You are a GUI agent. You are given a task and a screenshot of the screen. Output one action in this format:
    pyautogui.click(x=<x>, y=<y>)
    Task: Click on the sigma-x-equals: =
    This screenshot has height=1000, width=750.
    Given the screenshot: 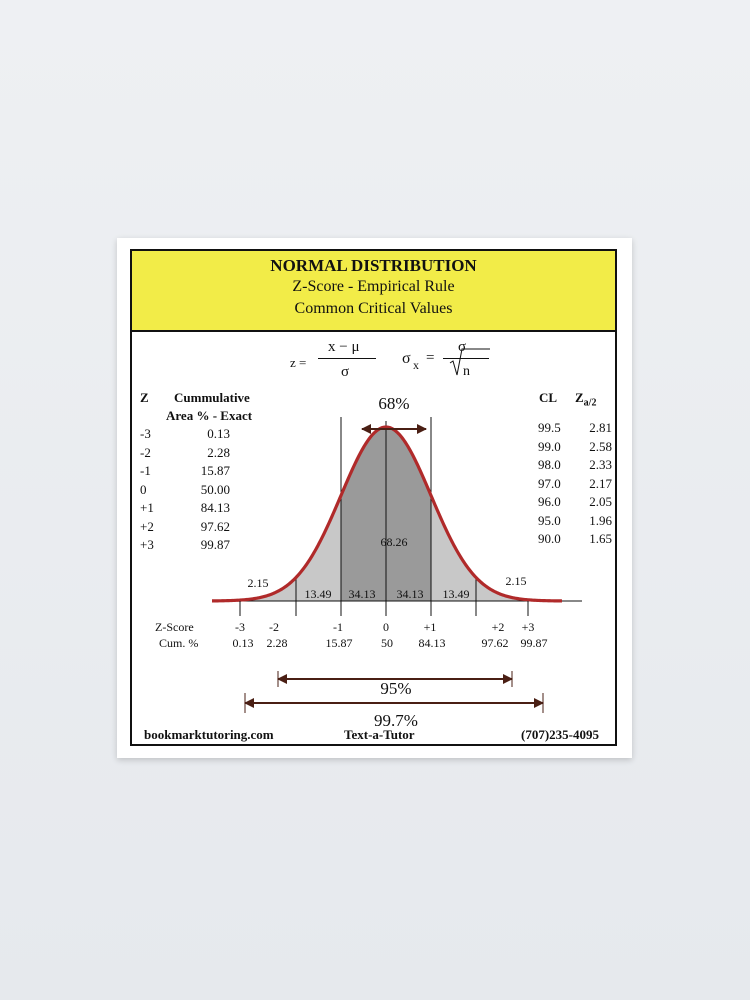 What is the action you would take?
    pyautogui.click(x=430, y=358)
    